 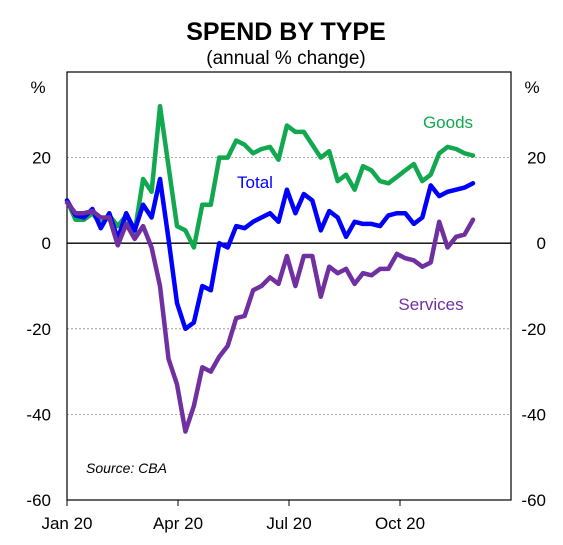 I want to click on x-tick-label: Oct 20, so click(x=400, y=523).